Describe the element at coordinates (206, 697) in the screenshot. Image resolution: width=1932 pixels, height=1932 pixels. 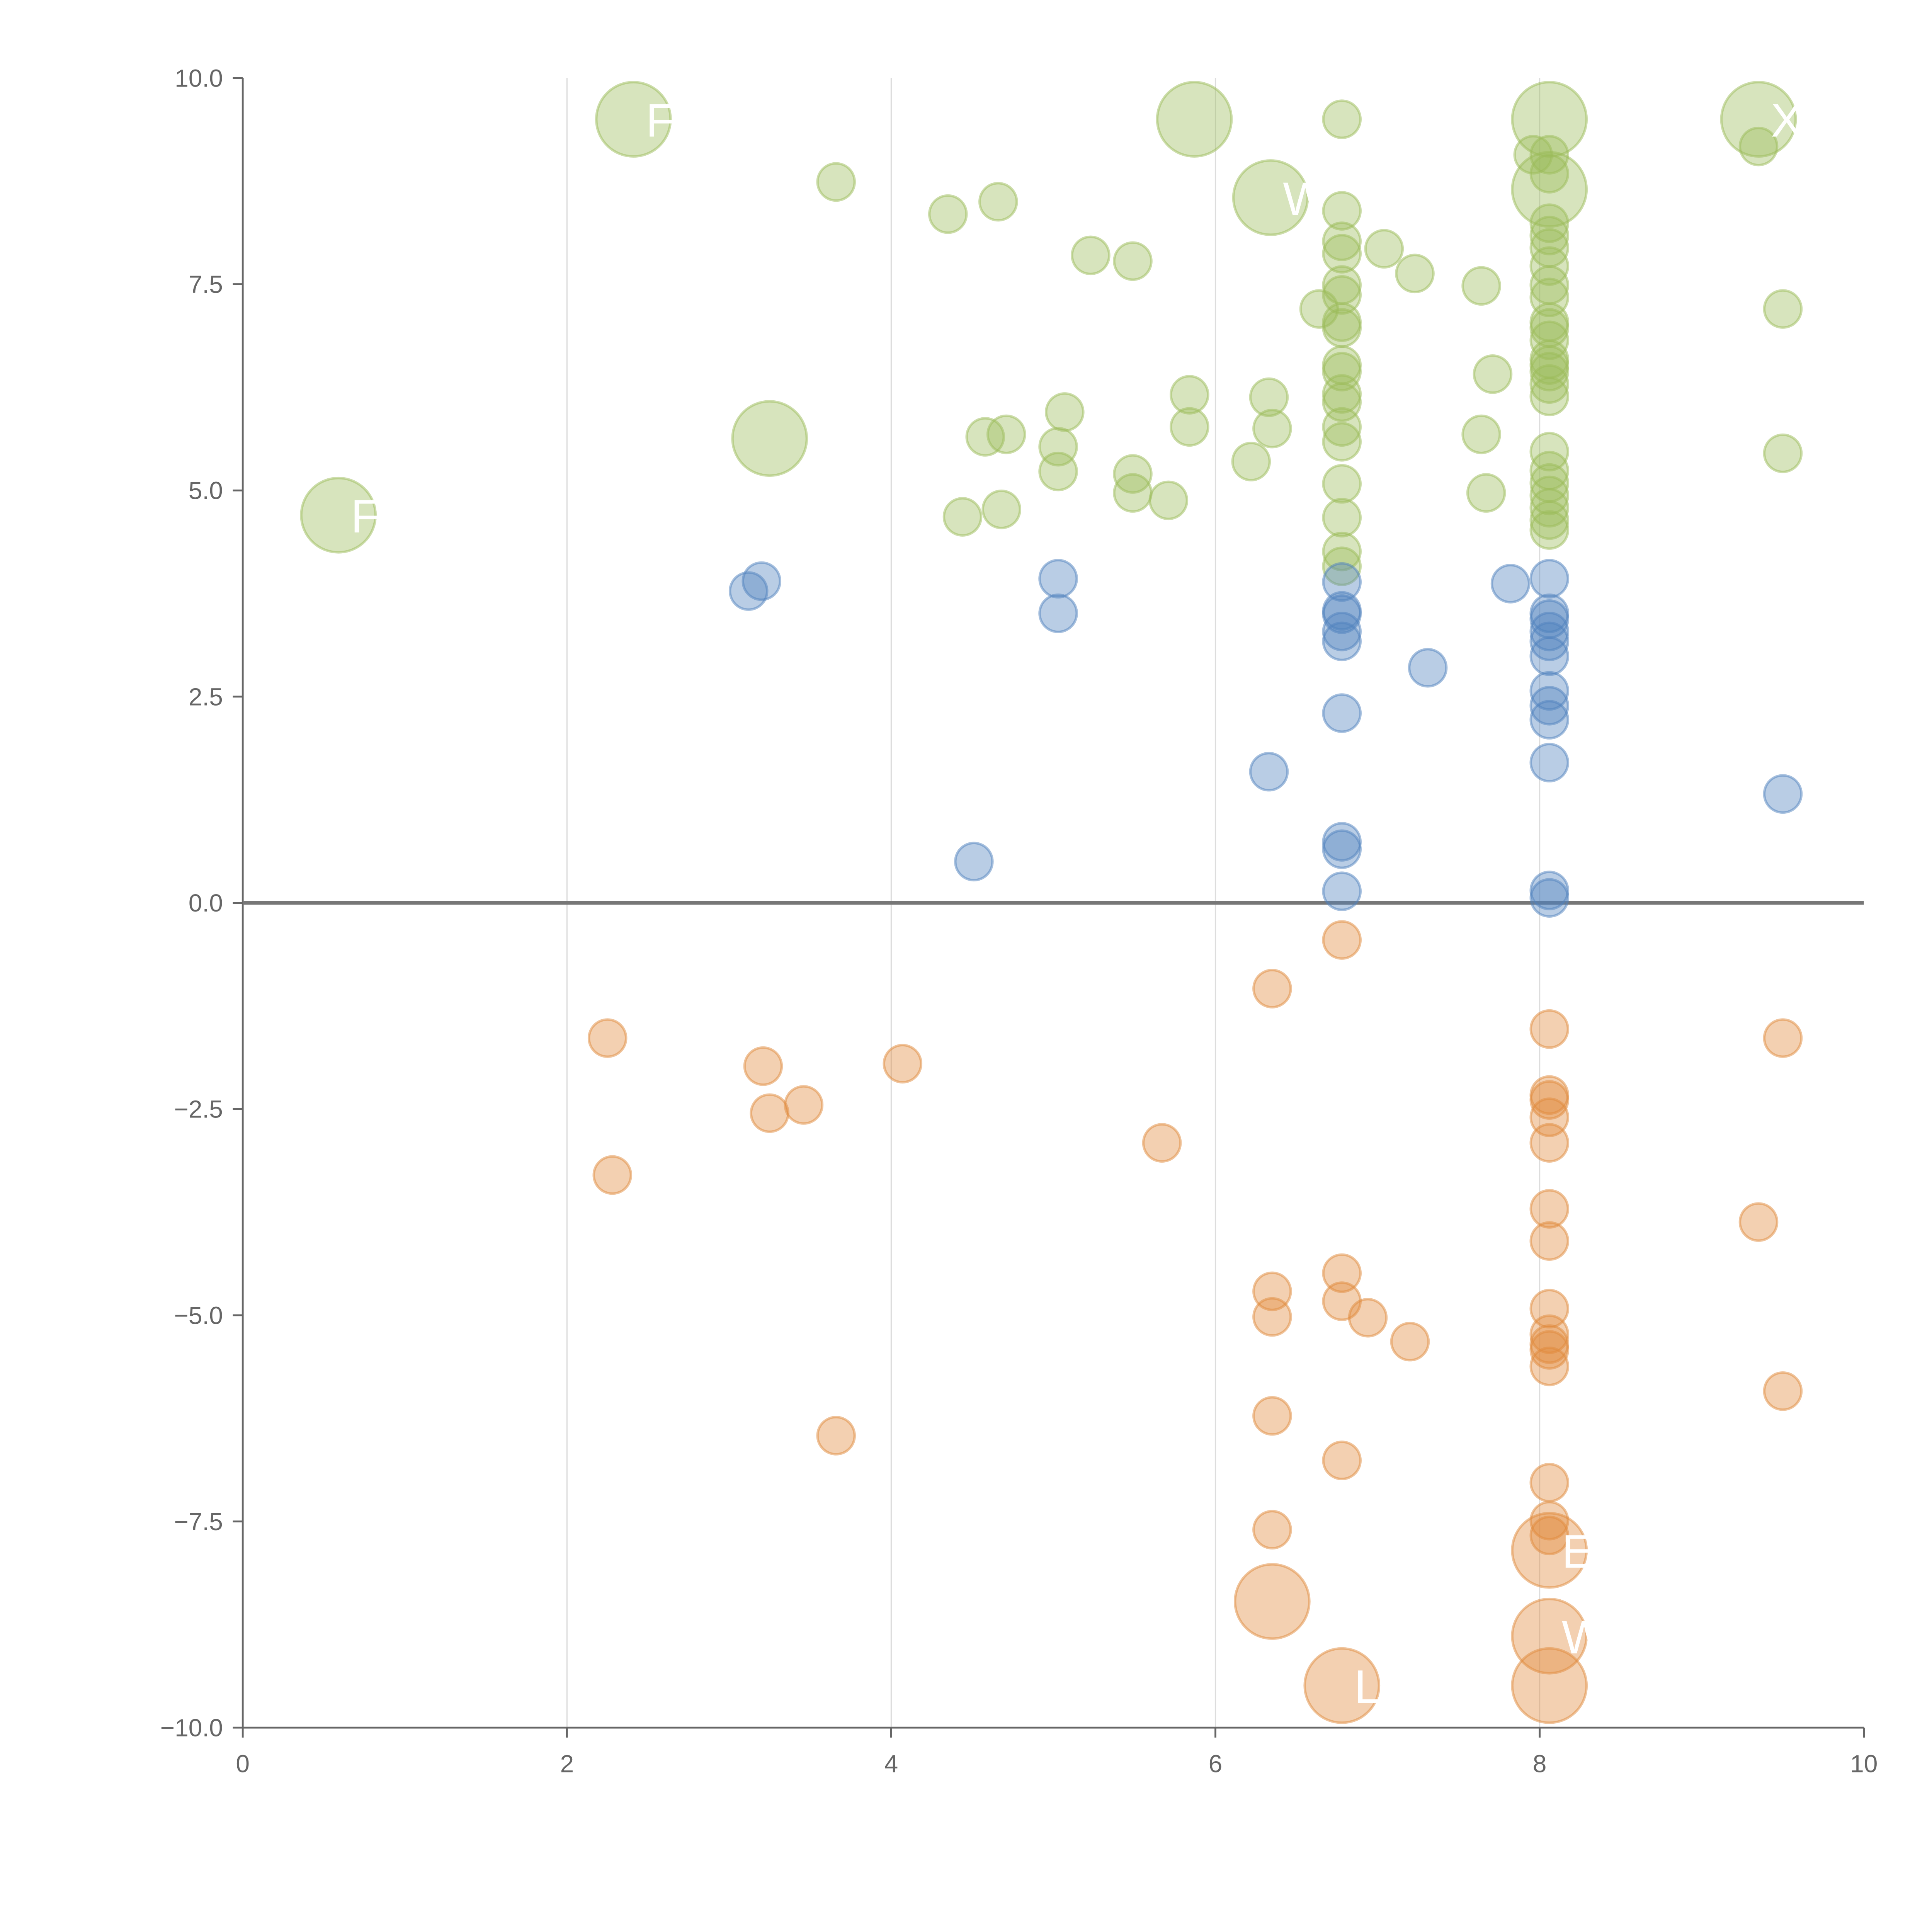
I see `y-tick-label: 2.5` at that location.